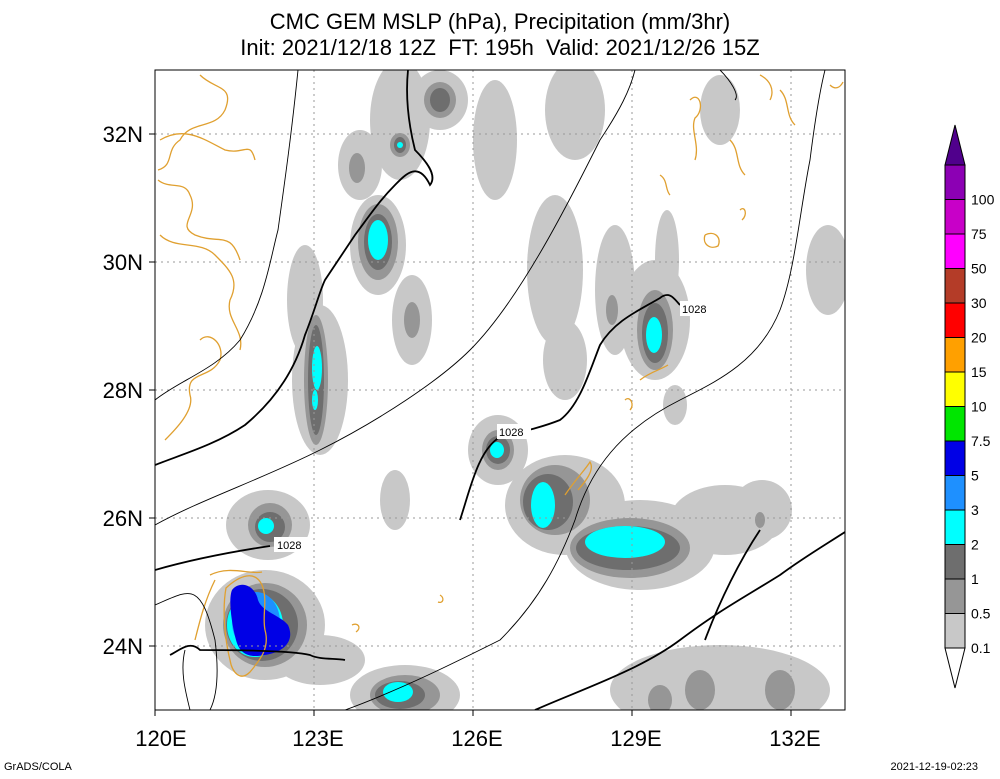 The image size is (1000, 779). What do you see at coordinates (955, 145) in the screenshot?
I see `colorbar-top-arrow` at bounding box center [955, 145].